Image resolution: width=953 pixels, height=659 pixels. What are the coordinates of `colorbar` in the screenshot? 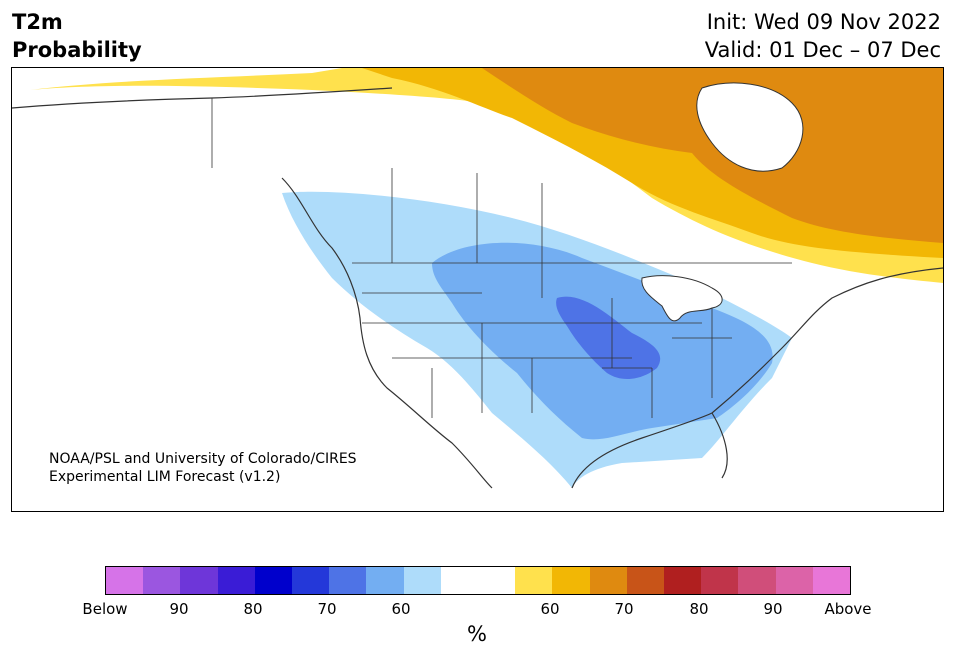 It's located at (478, 580).